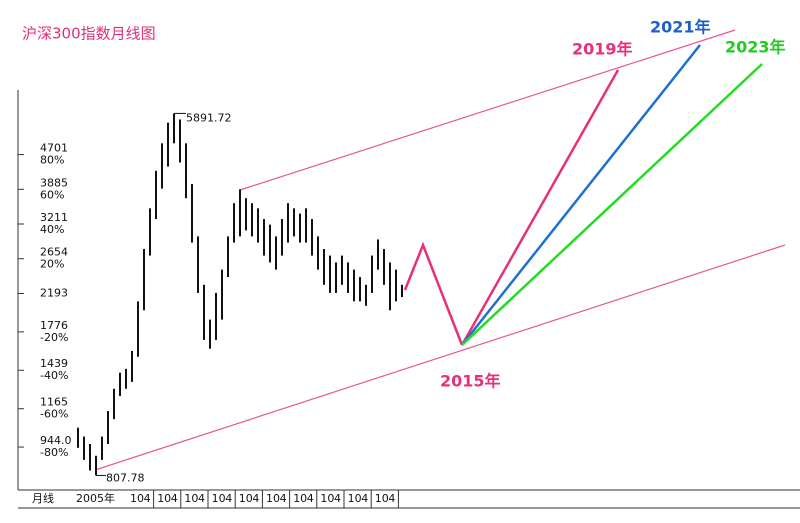  Describe the element at coordinates (43, 498) in the screenshot. I see `period-label: 月线` at that location.